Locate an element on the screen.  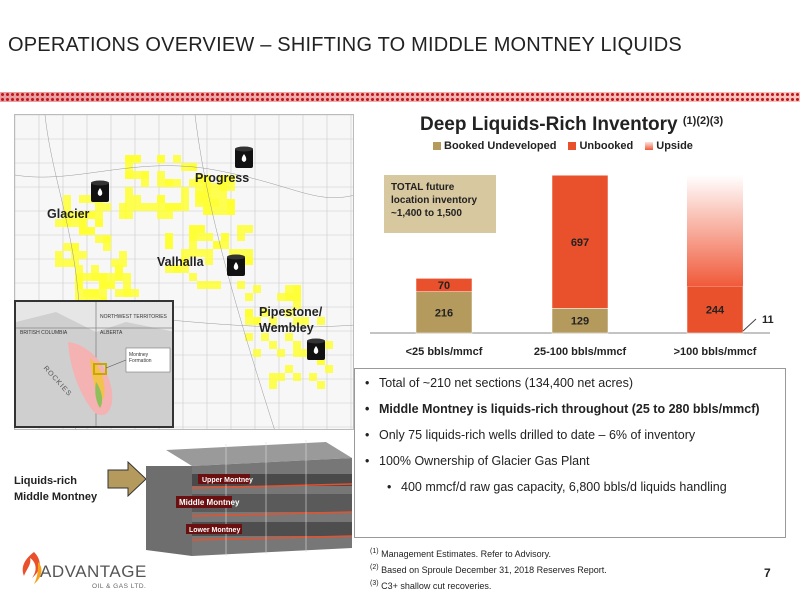
legend-label-upside: Upside is located at coordinates (674, 146).